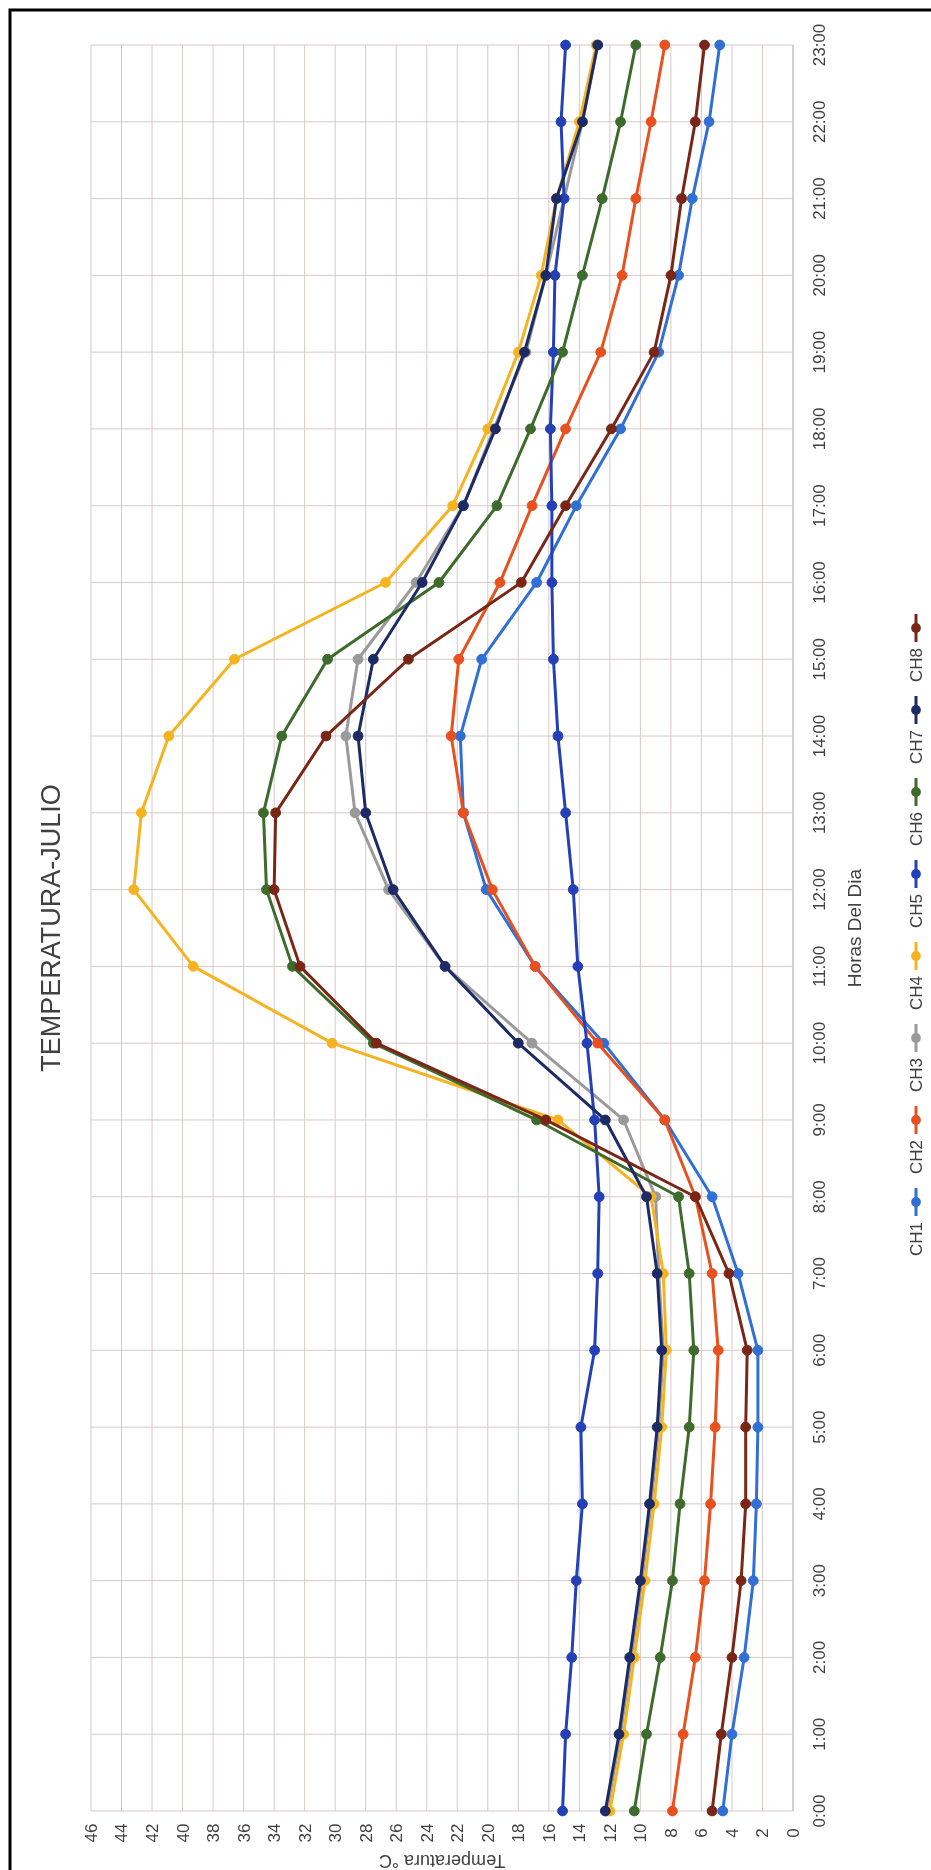  Describe the element at coordinates (819, 122) in the screenshot. I see `y-tick-label: 22:00` at that location.